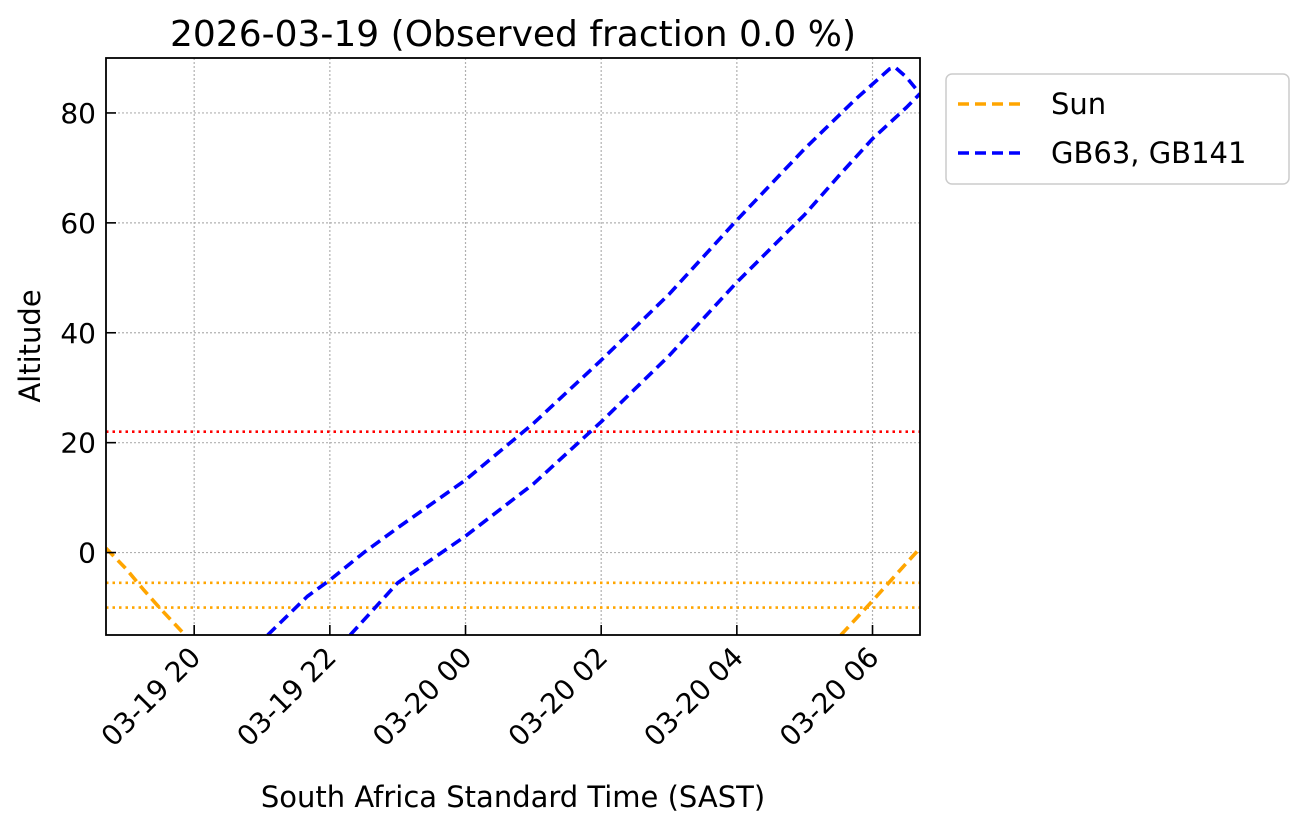 Image resolution: width=1304 pixels, height=829 pixels. Describe the element at coordinates (693, 697) in the screenshot. I see `x-tick-label: 03-20 04` at that location.